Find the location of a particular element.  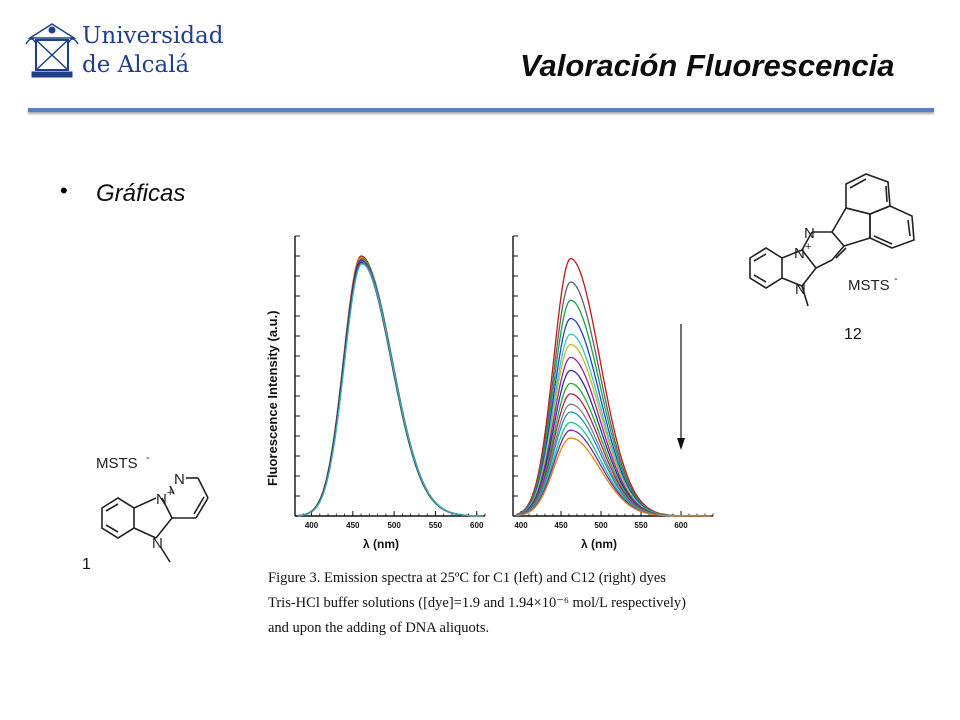

molecule-1-structure: MSTS - N N + N is located at coordinates (152, 507).